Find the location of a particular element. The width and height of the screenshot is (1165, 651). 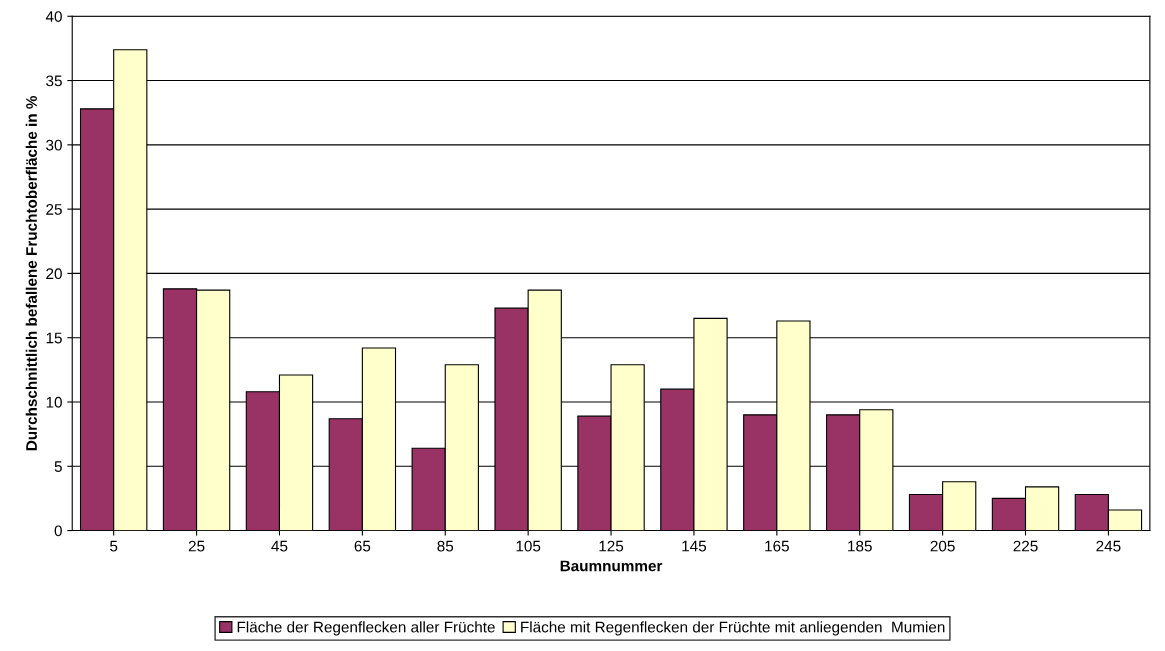

y-tick-label: 0 is located at coordinates (58, 531).